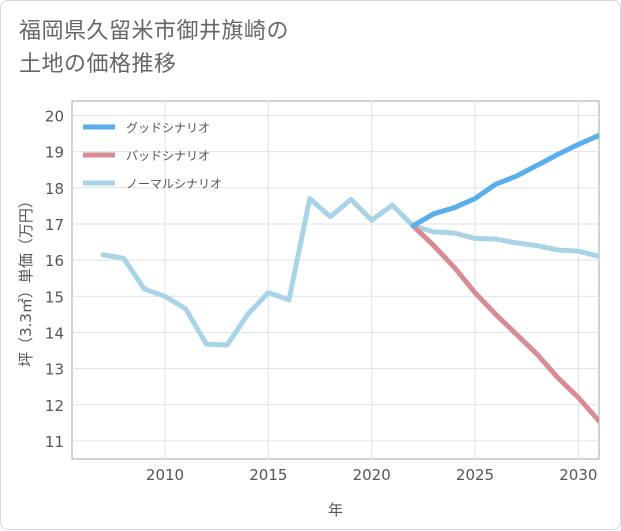 The height and width of the screenshot is (531, 621). What do you see at coordinates (98, 64) in the screenshot?
I see `chart-title-line2: 土地の価格推移` at bounding box center [98, 64].